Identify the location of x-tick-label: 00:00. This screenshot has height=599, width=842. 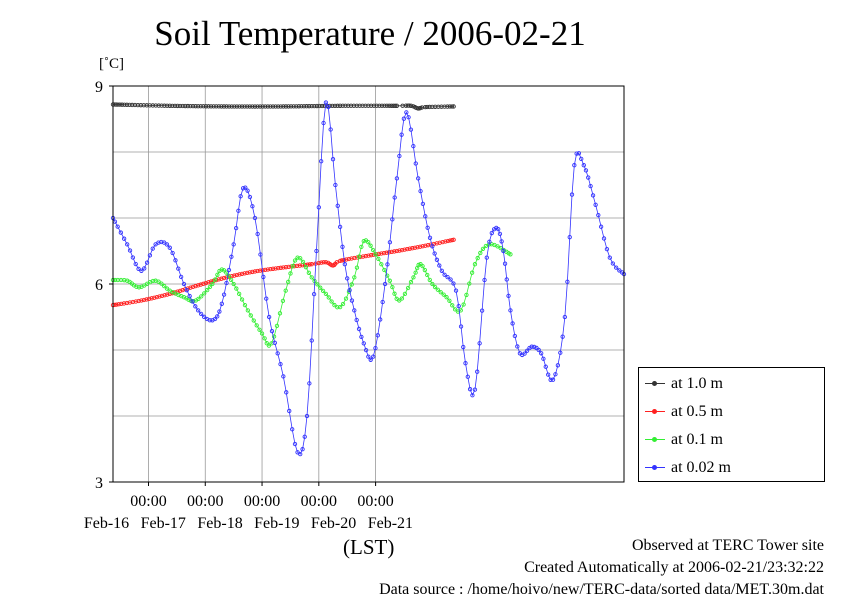
(148, 501).